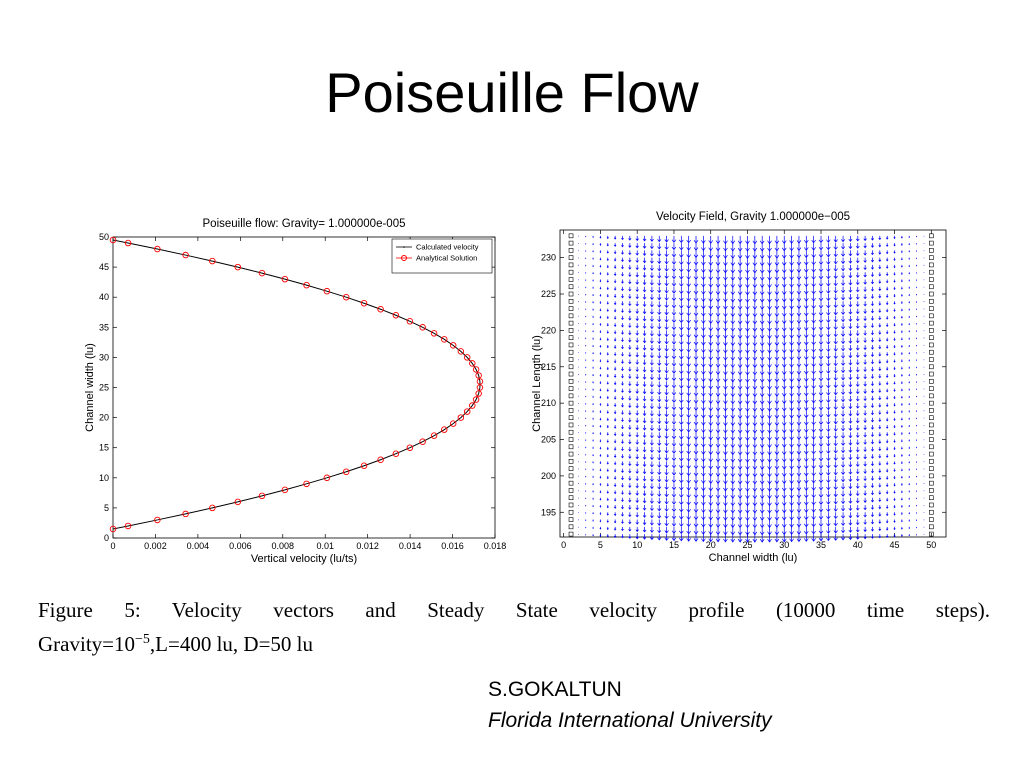 This screenshot has height=768, width=1024. Describe the element at coordinates (367, 546) in the screenshot. I see `x-tick-label: 0.012` at that location.